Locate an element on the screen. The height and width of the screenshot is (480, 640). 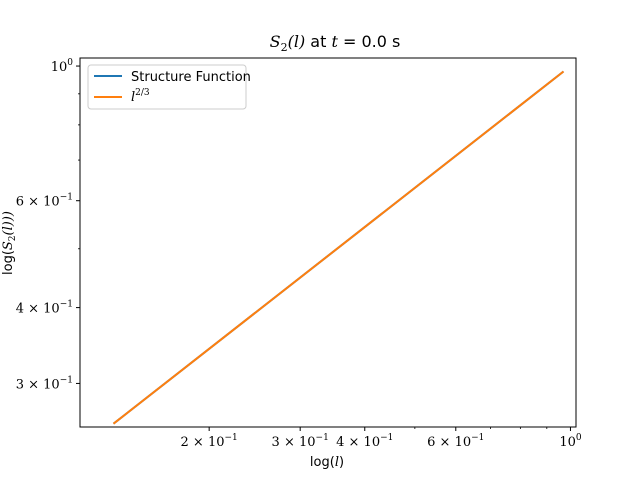
x-tick-label: 3 × 10⁻¹ is located at coordinates (300, 441).